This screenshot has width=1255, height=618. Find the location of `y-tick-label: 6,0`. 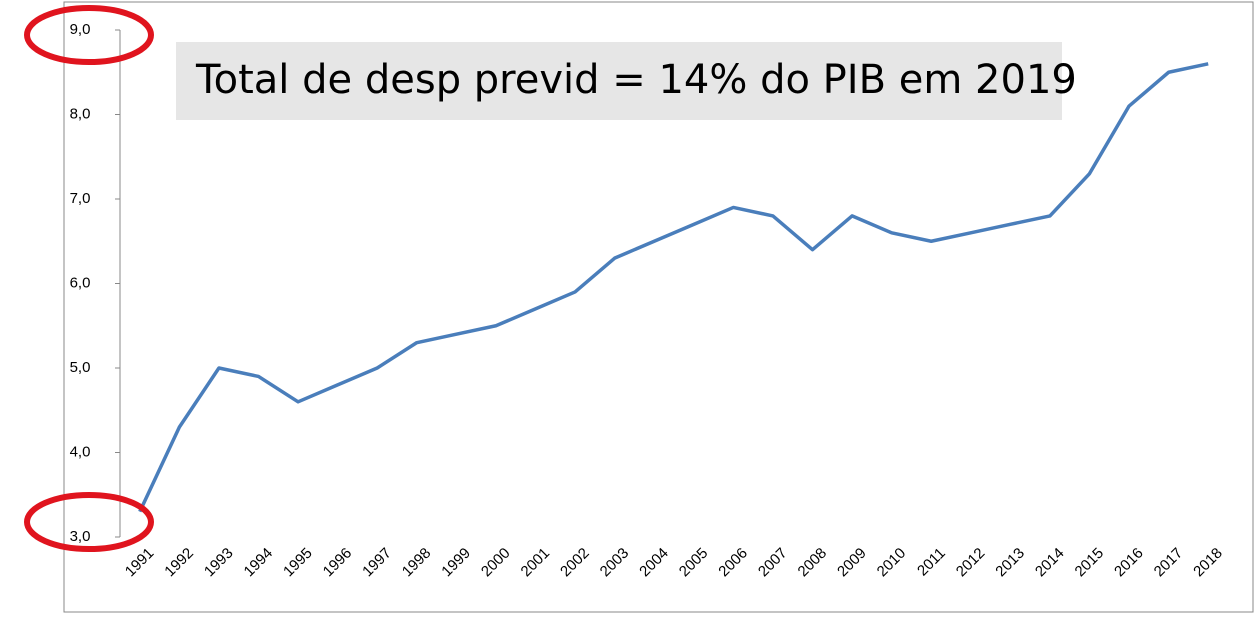

y-tick-label: 6,0 is located at coordinates (80, 282).